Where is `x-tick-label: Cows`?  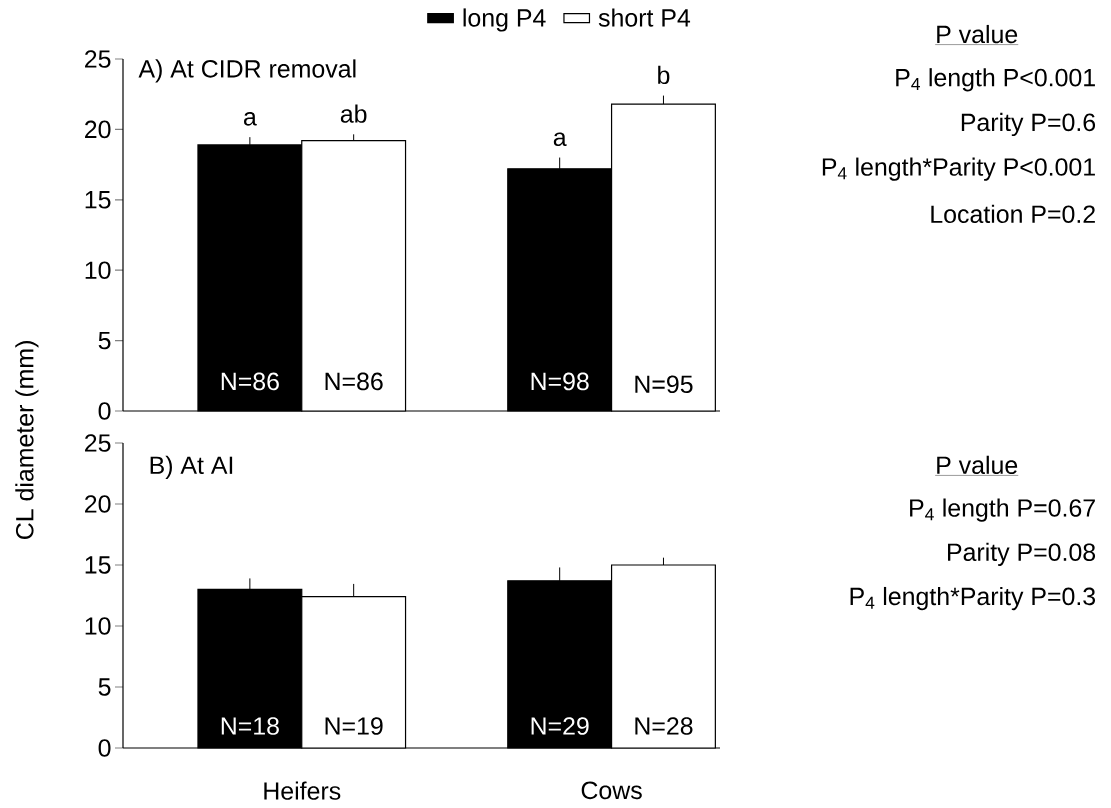
x-tick-label: Cows is located at coordinates (611, 790).